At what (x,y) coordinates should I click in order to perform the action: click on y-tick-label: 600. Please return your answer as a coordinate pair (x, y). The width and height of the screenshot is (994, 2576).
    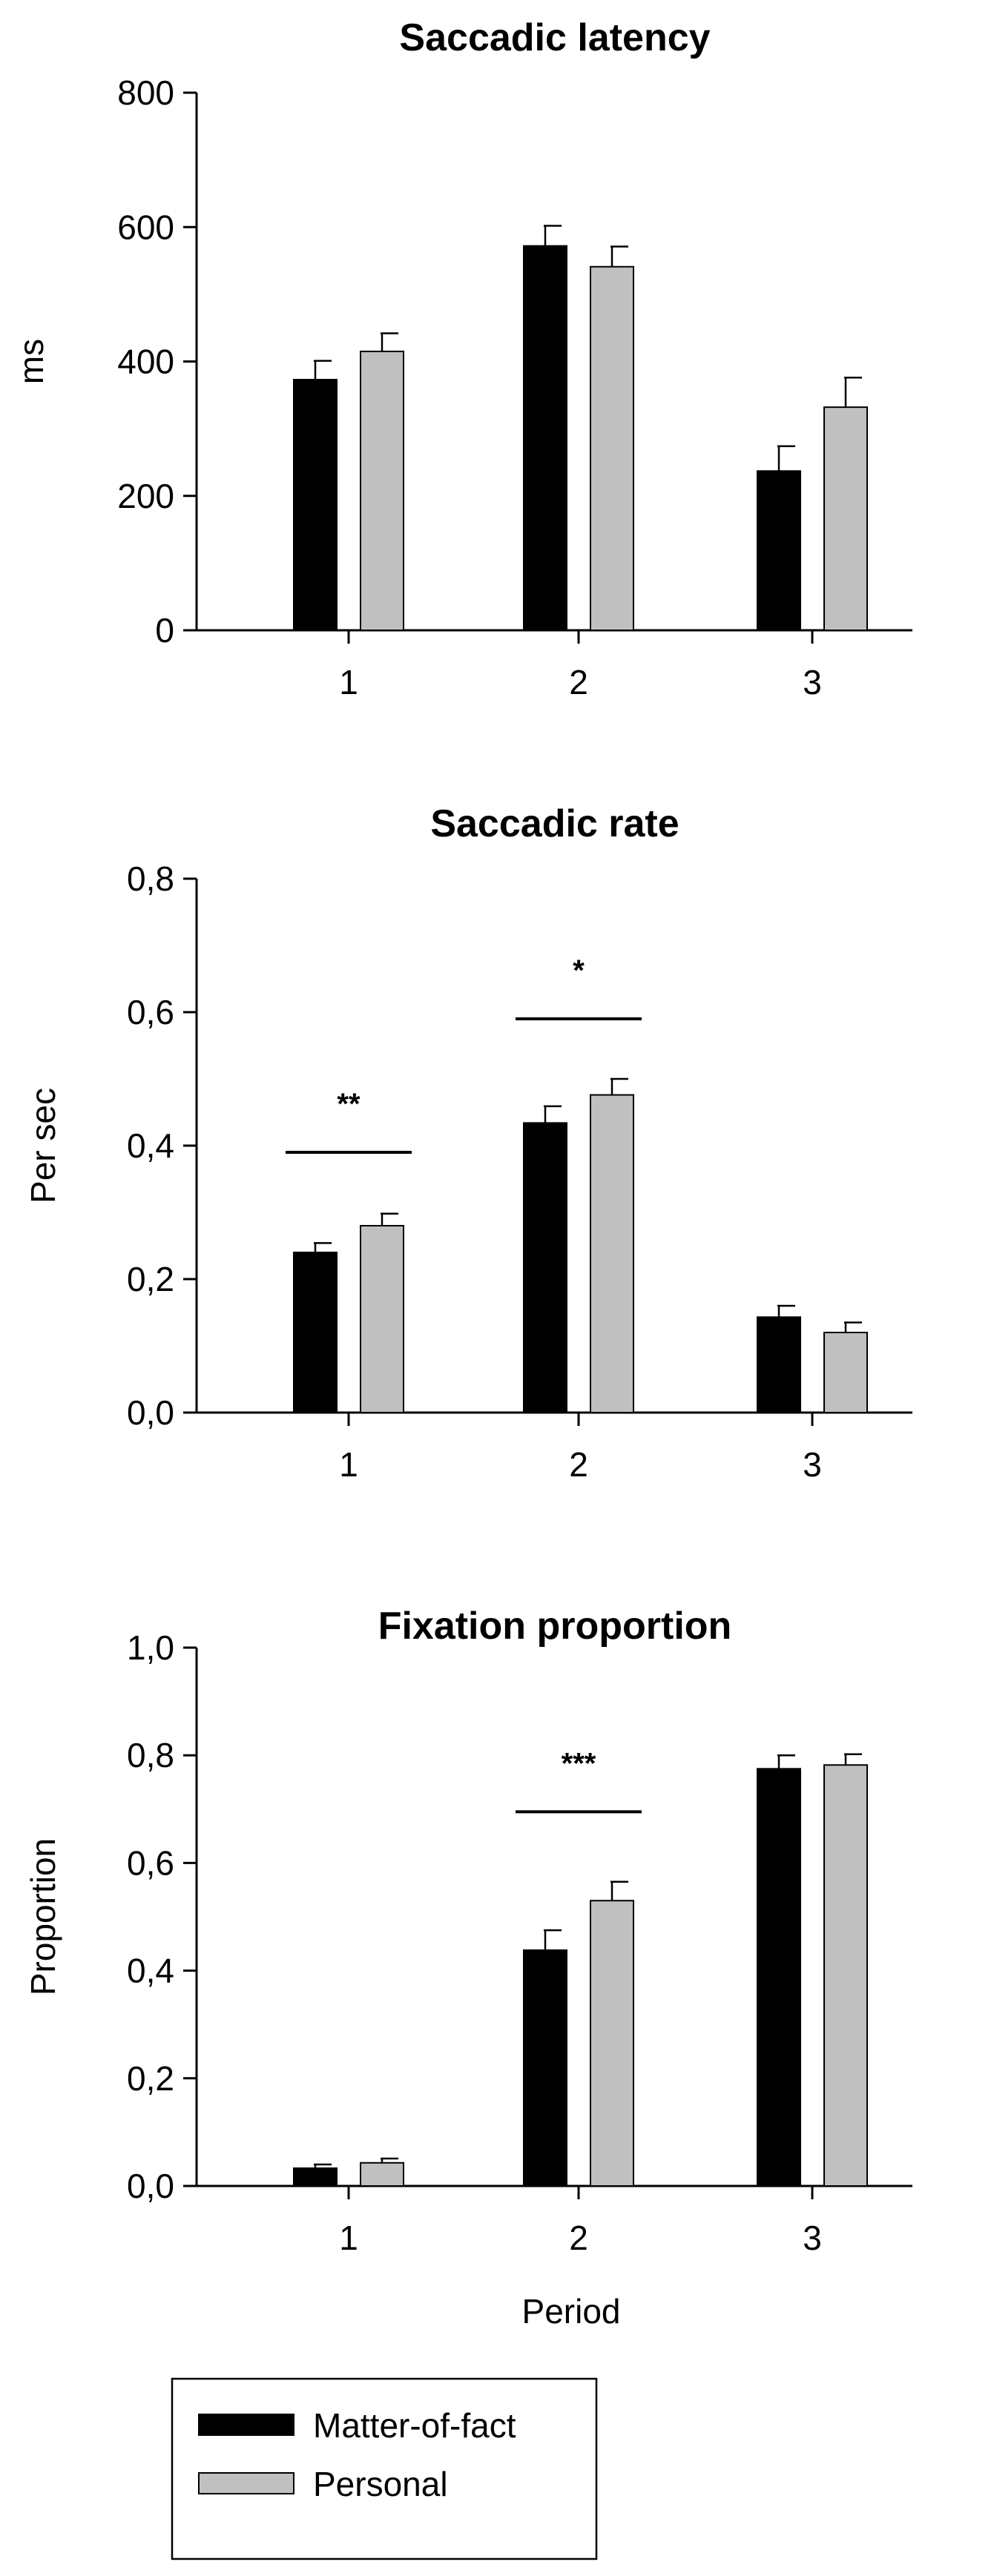
    Looking at the image, I should click on (145, 227).